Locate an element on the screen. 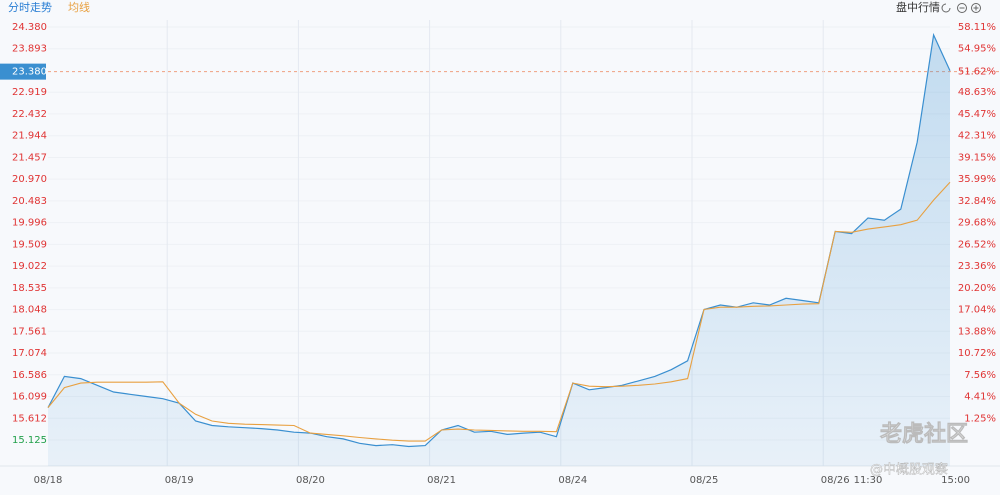 This screenshot has width=1000, height=495. y2-tick-label: 1.25% is located at coordinates (980, 418).